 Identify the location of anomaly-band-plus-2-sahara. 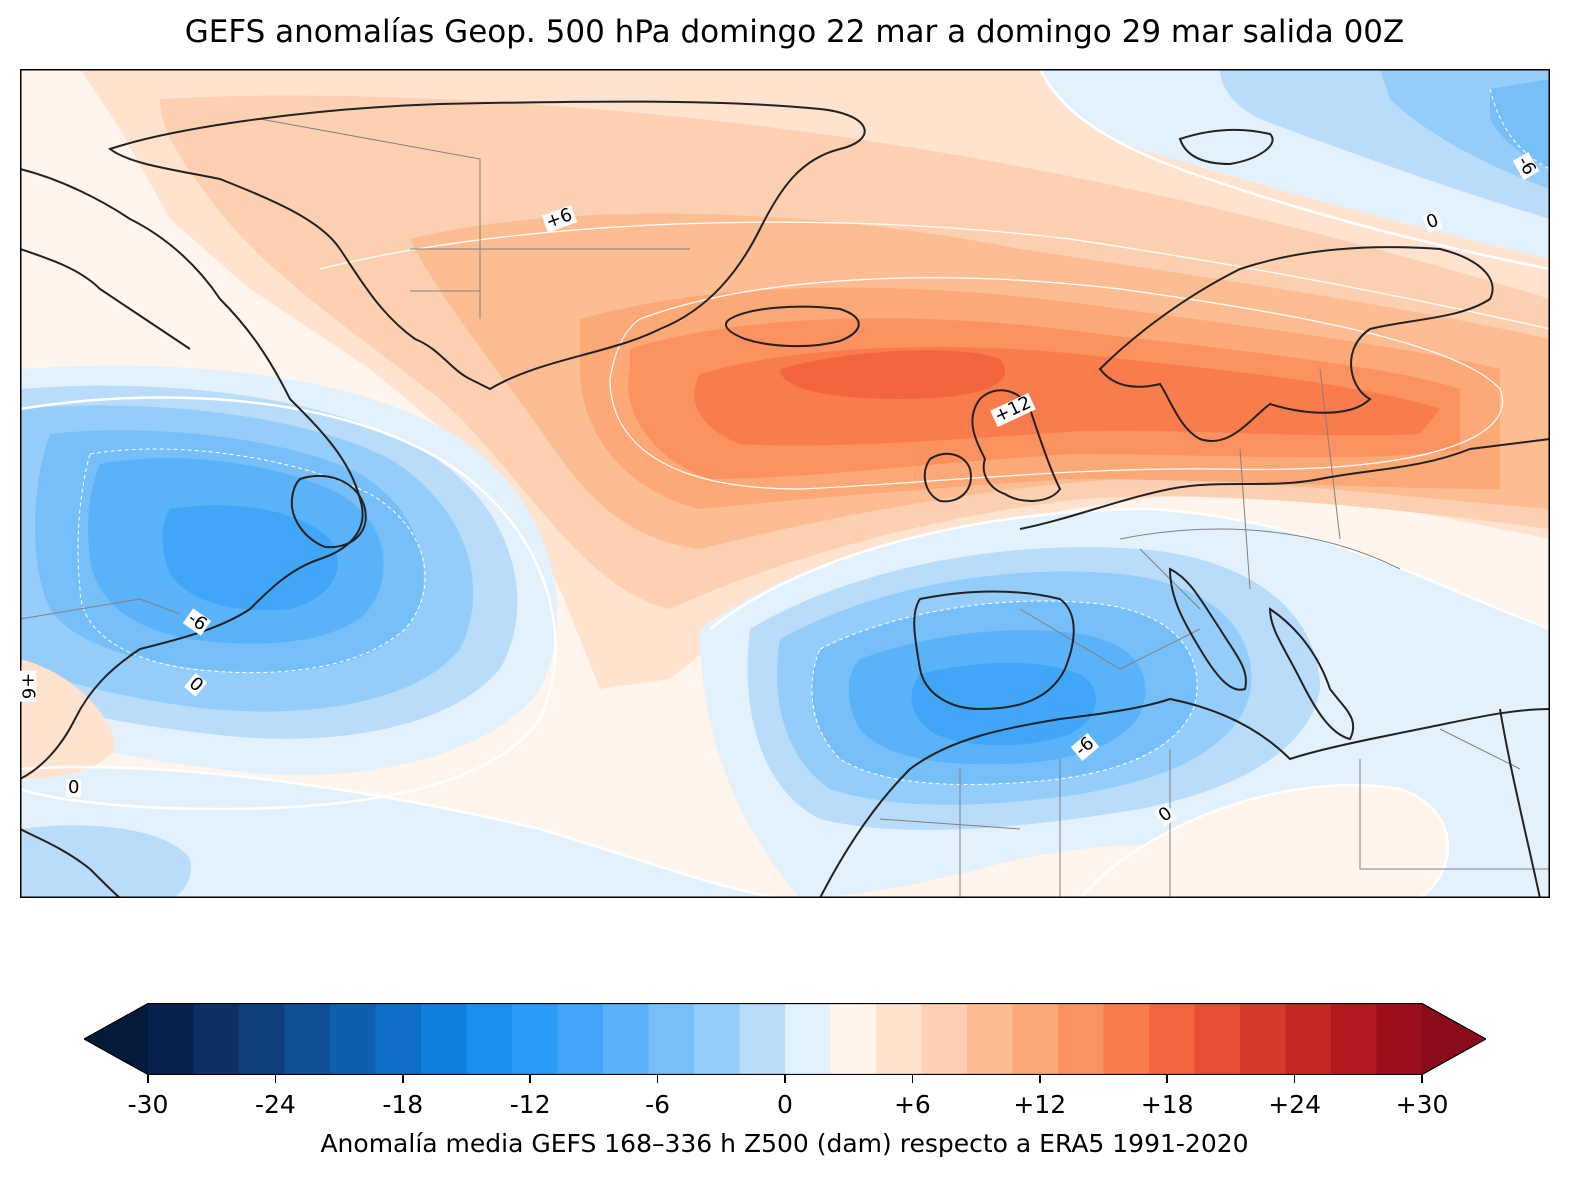
(1264, 841).